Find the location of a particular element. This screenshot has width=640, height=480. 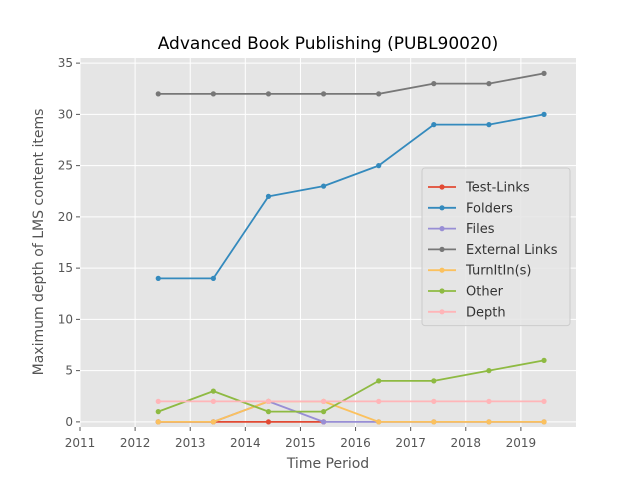

x-tick-label: 2015 is located at coordinates (300, 443).